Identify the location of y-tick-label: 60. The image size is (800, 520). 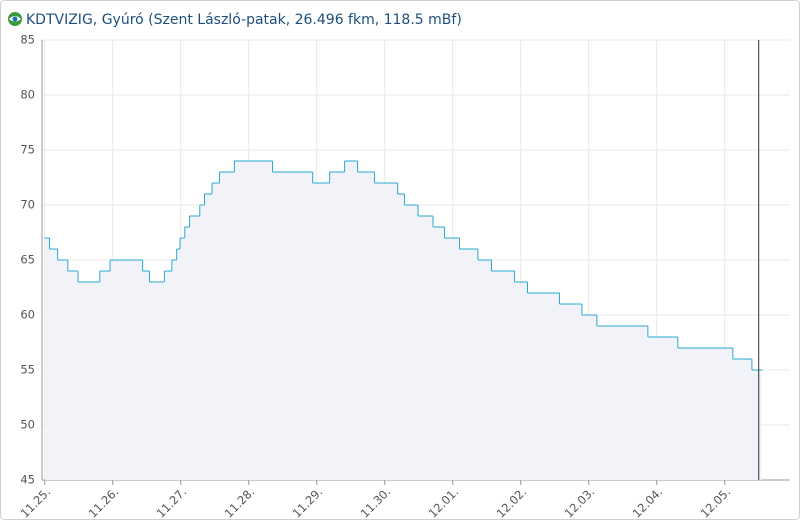
(27, 315).